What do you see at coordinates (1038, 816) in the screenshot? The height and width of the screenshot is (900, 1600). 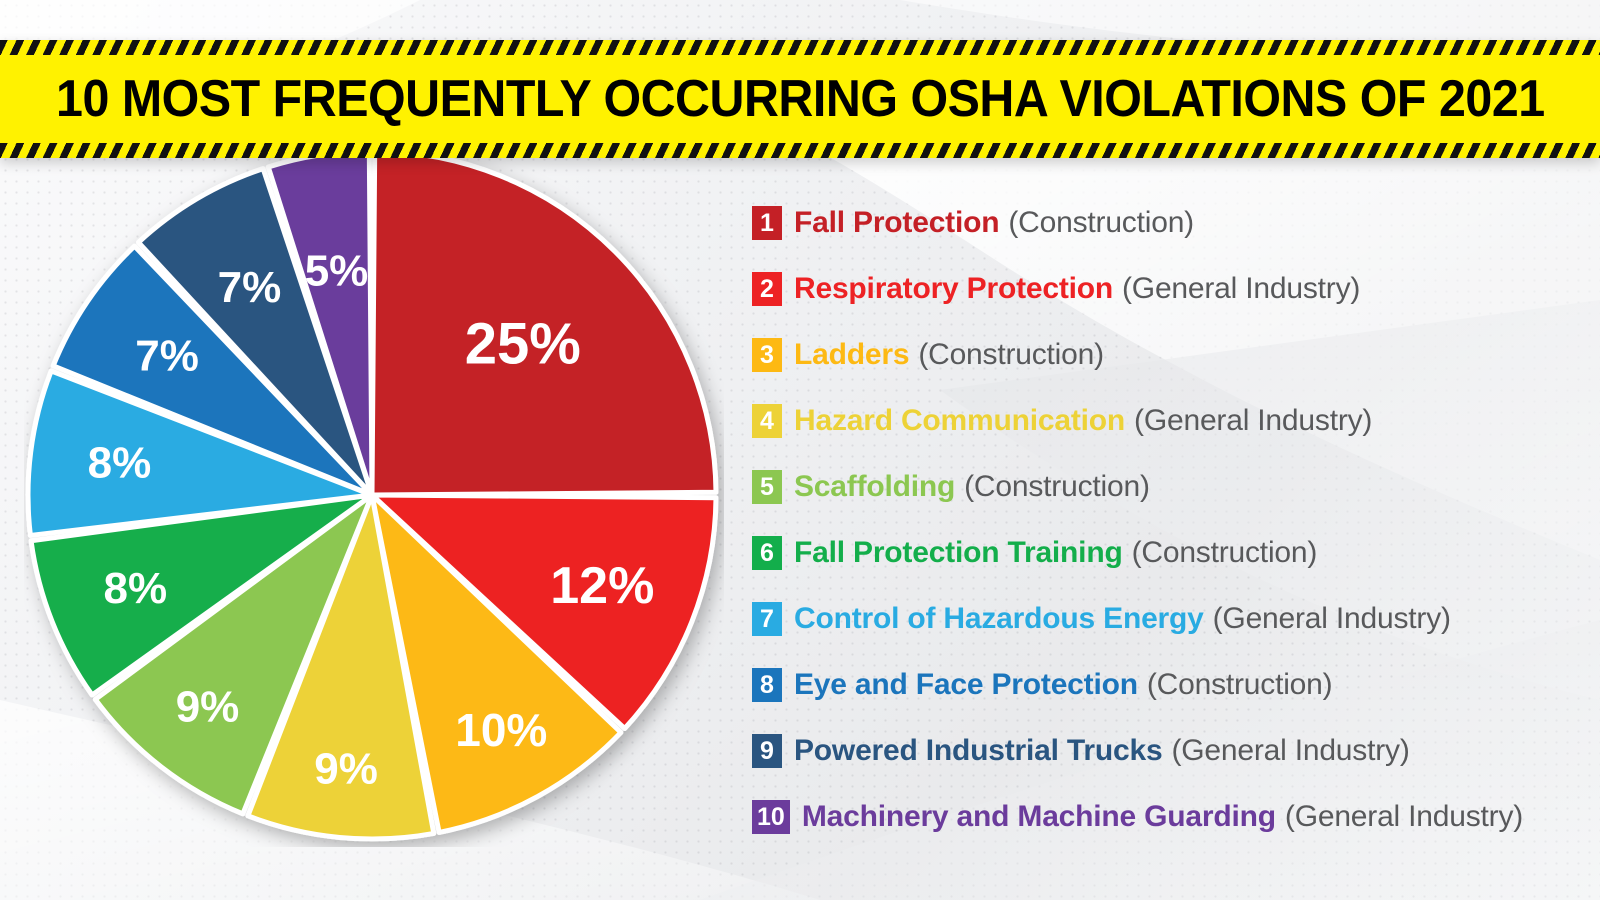 I see `legend-violation-name: Machinery and Machine Guarding` at bounding box center [1038, 816].